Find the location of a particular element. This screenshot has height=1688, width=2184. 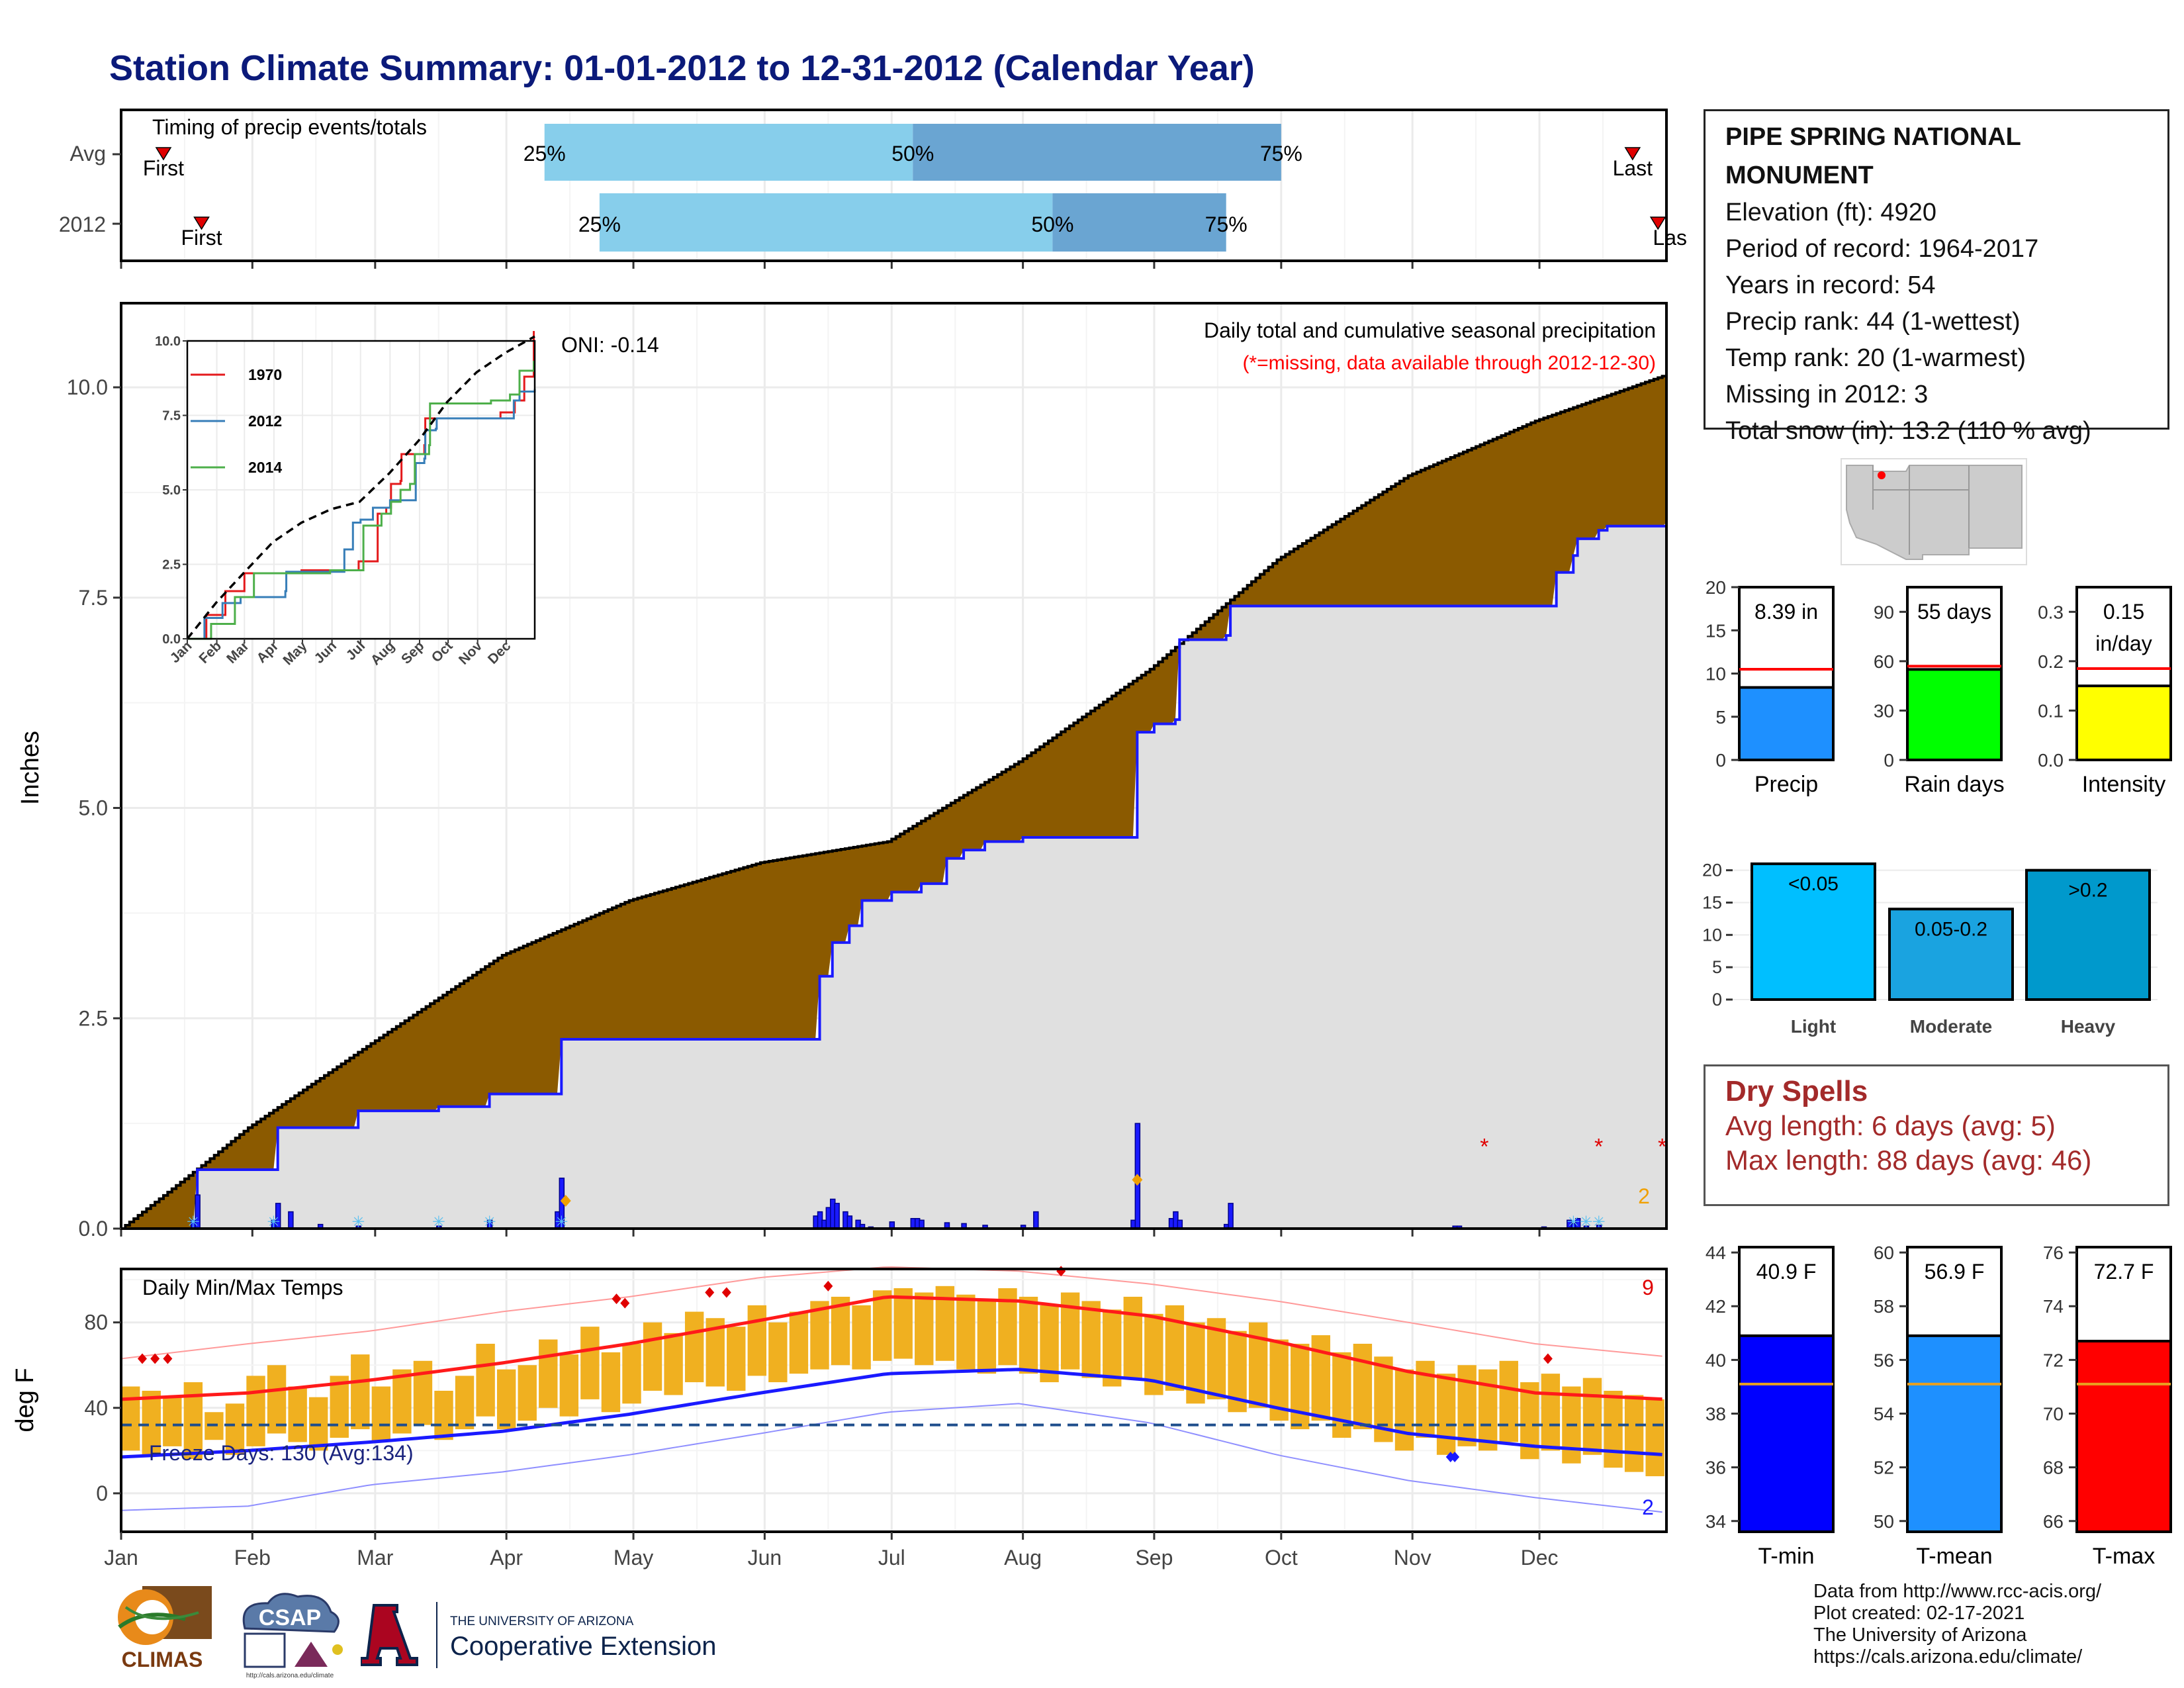

station-location-marker is located at coordinates (1882, 475).